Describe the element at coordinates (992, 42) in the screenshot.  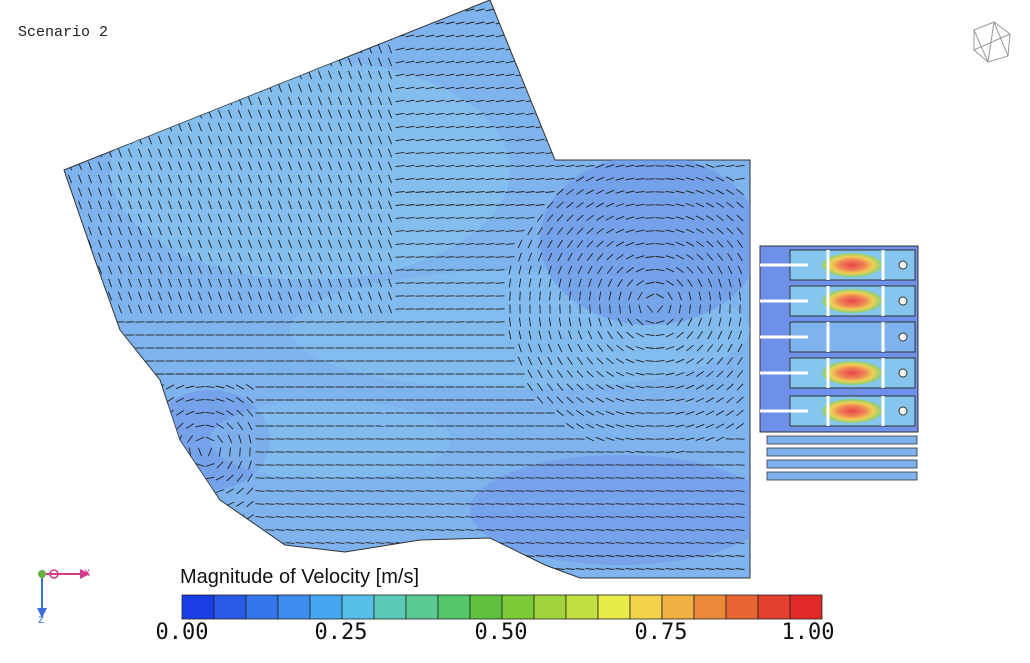
I see `view-cube-icon` at that location.